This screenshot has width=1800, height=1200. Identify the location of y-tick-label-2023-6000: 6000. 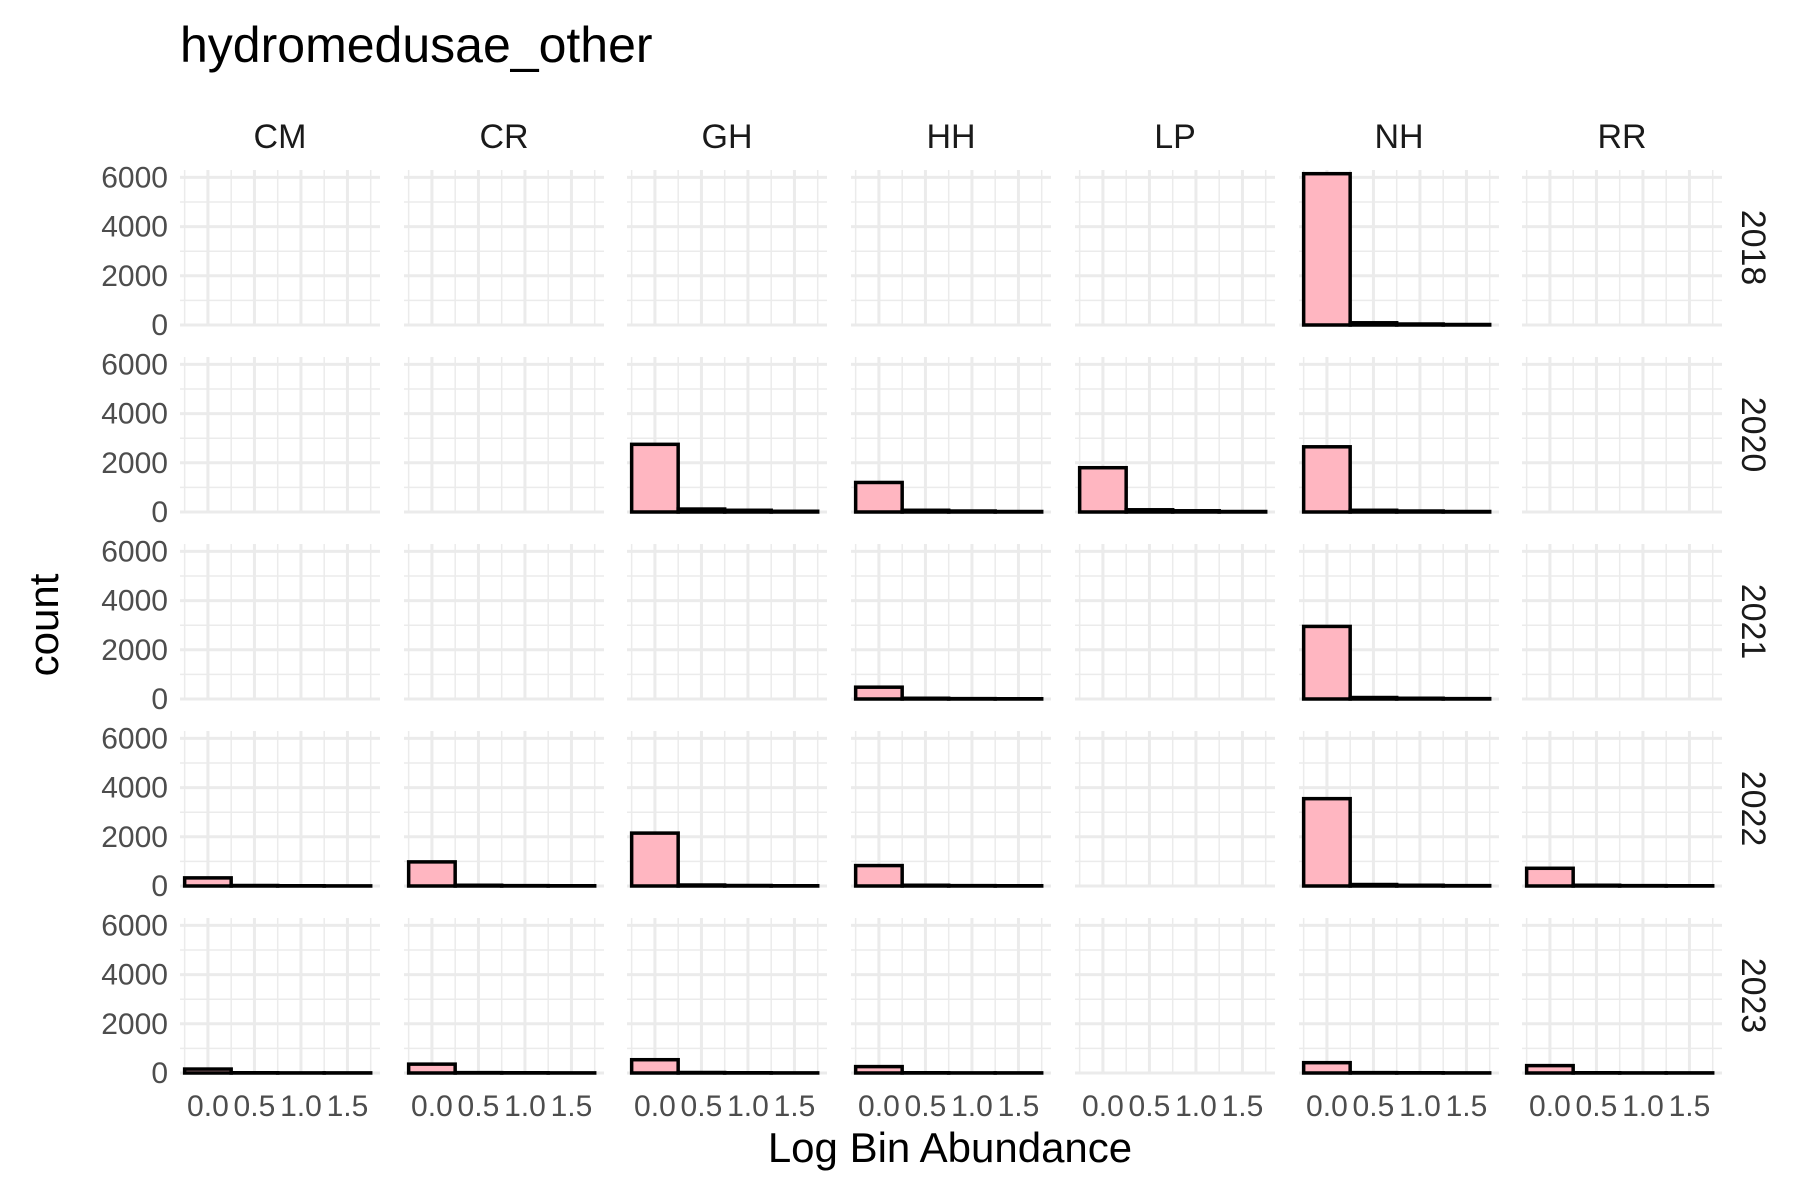
(134, 925).